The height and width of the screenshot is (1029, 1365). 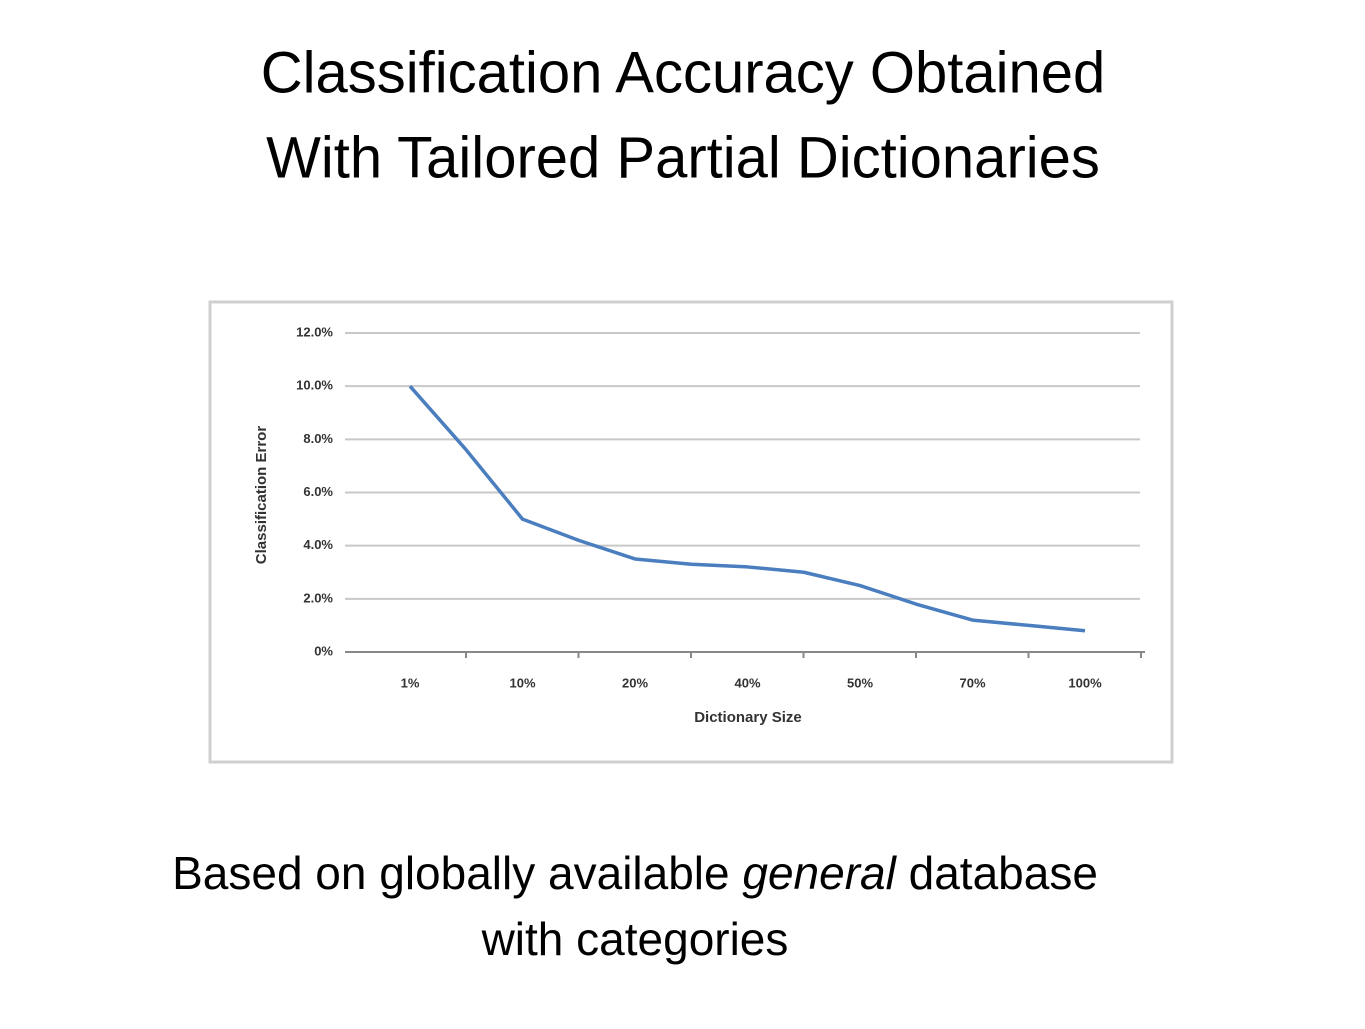 What do you see at coordinates (635, 939) in the screenshot?
I see `caption: with categories` at bounding box center [635, 939].